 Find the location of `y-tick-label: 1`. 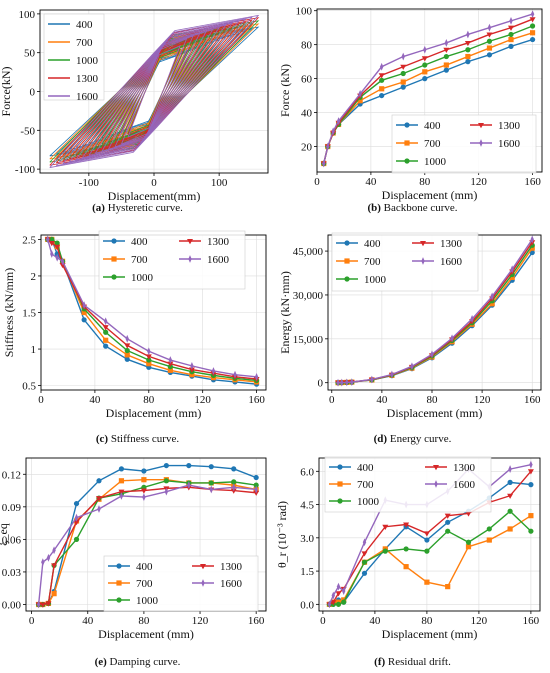

y-tick-label: 1 is located at coordinates (34, 350).